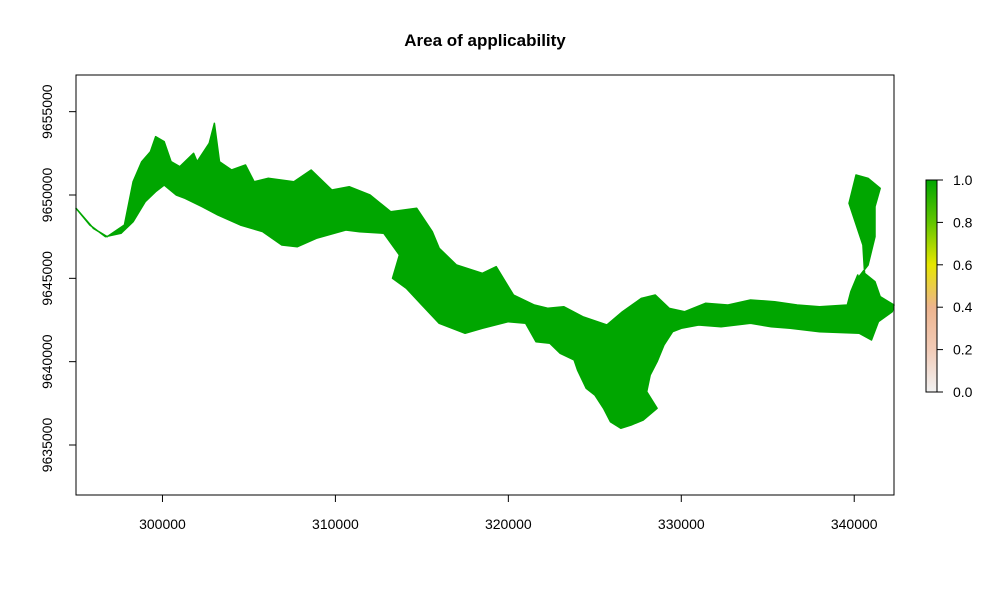 This screenshot has height=591, width=1004. What do you see at coordinates (963, 180) in the screenshot?
I see `legend-tick-label: 1.0` at bounding box center [963, 180].